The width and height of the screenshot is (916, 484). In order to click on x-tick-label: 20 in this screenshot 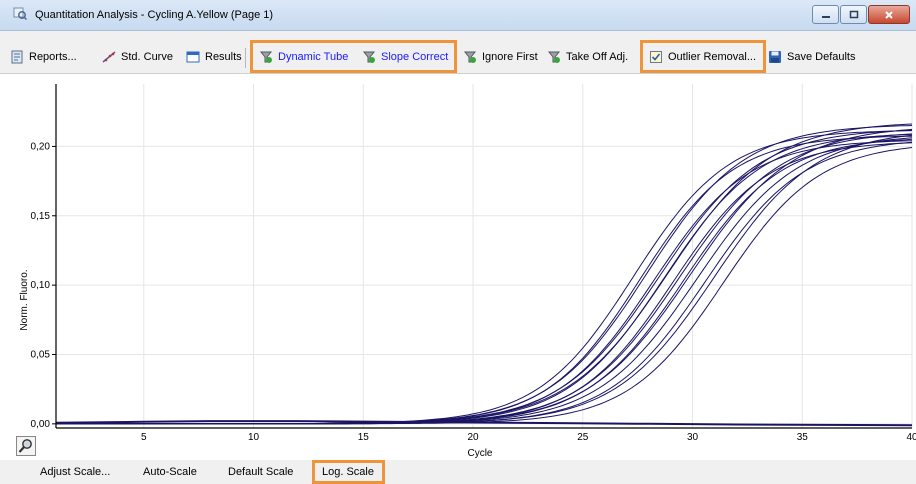, I will do `click(473, 437)`.